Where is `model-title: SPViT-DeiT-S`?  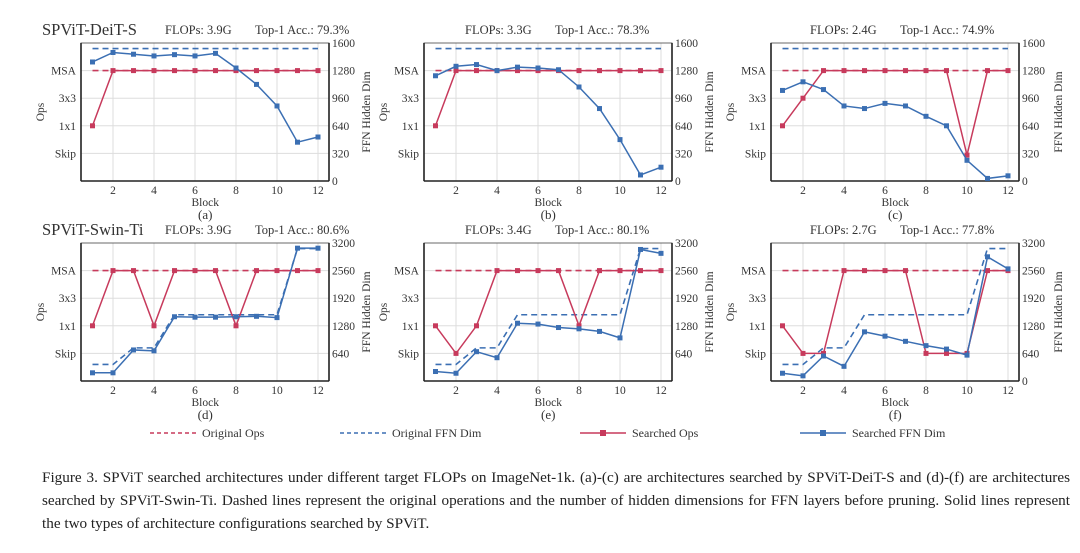
model-title: SPViT-DeiT-S is located at coordinates (89, 29).